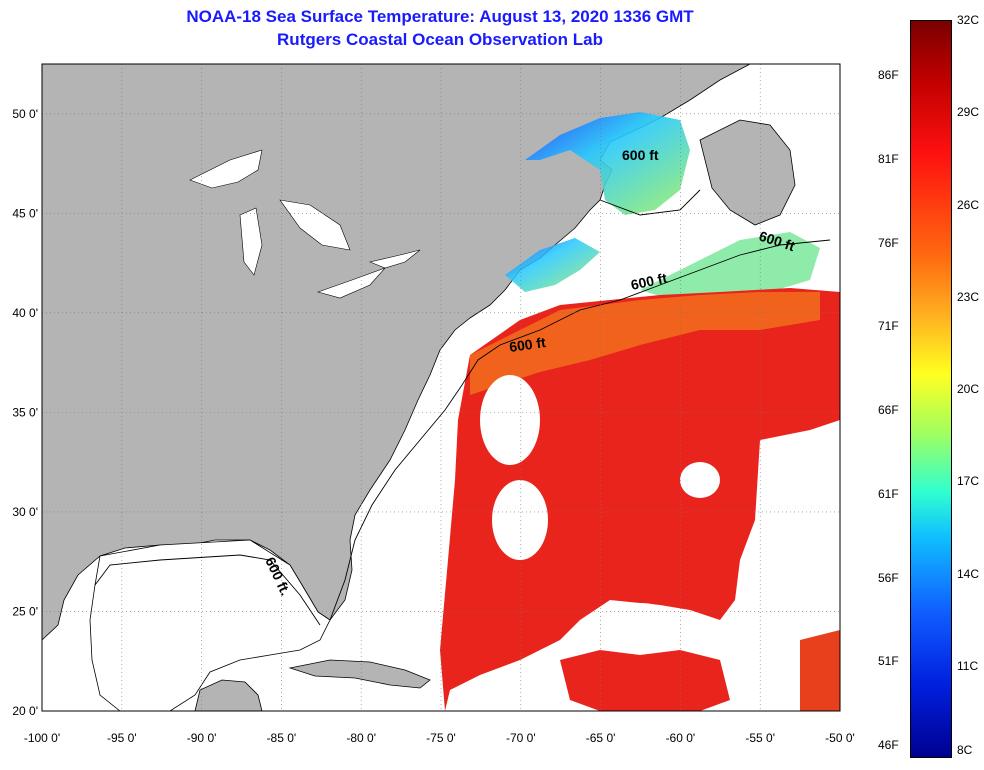 This screenshot has width=984, height=770. What do you see at coordinates (840, 738) in the screenshot?
I see `longitude-label: -50 0'` at bounding box center [840, 738].